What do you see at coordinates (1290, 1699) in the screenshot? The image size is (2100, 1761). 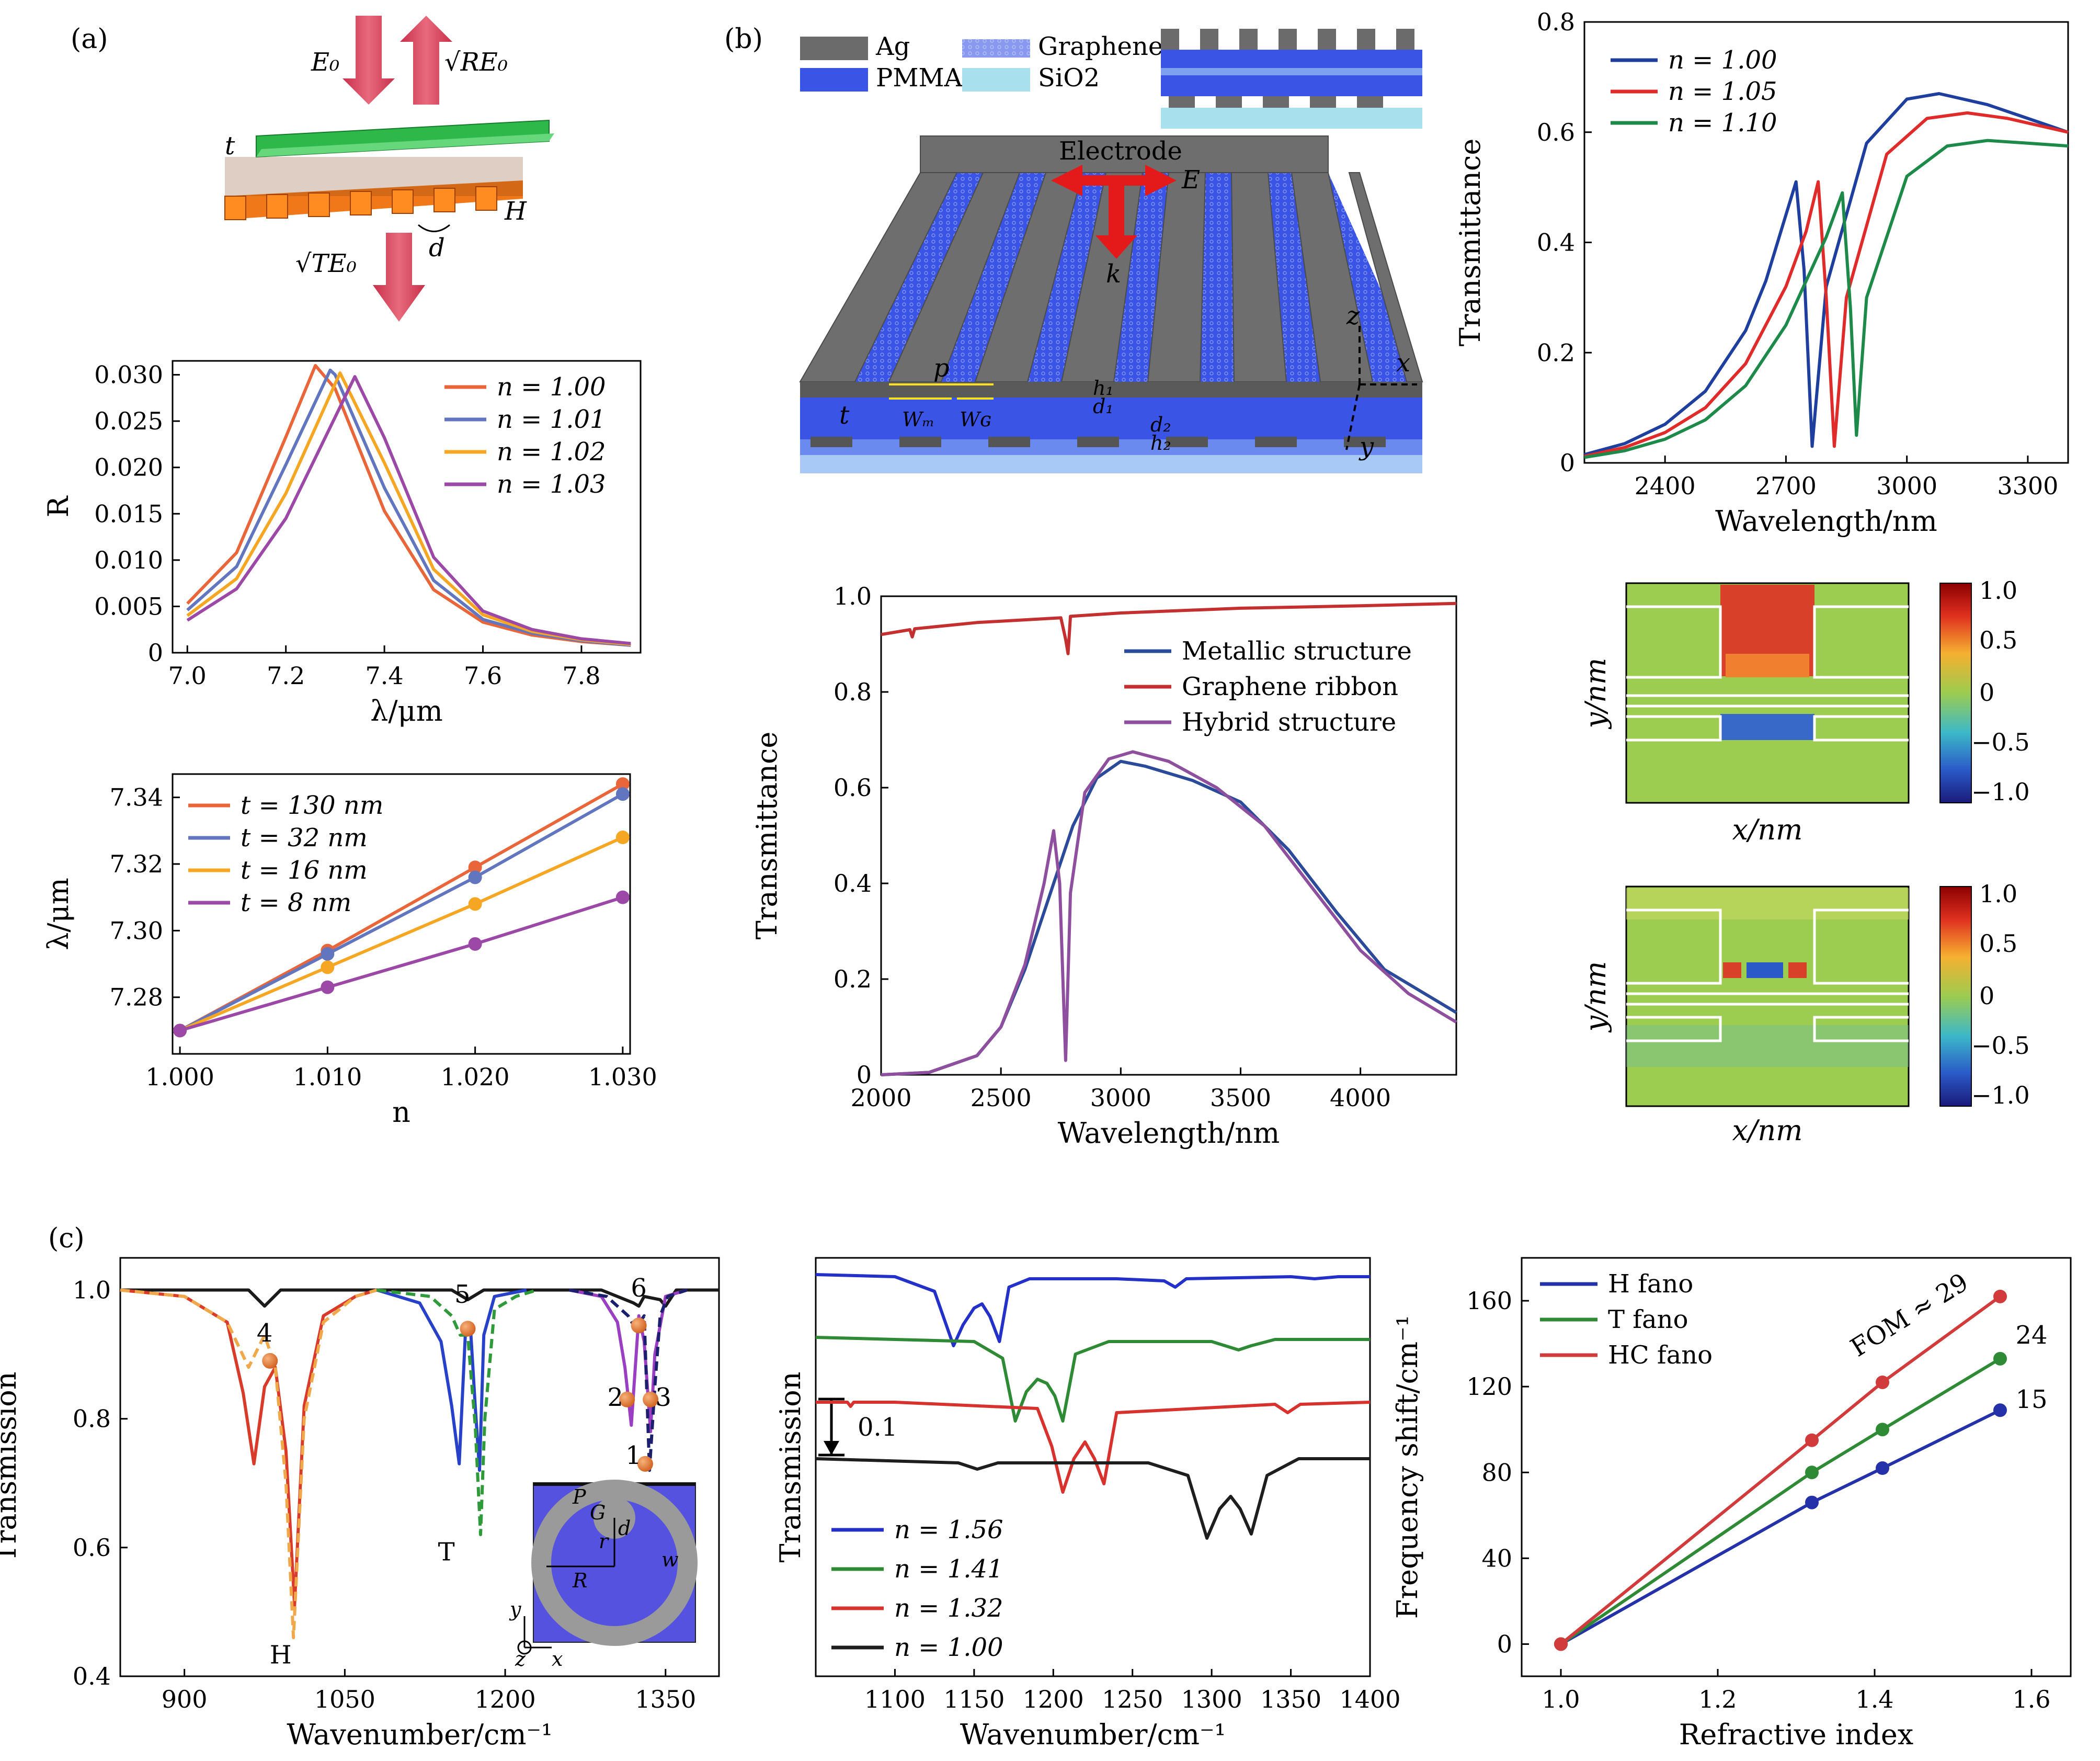 I see `c2-xtick-label: 1350` at bounding box center [1290, 1699].